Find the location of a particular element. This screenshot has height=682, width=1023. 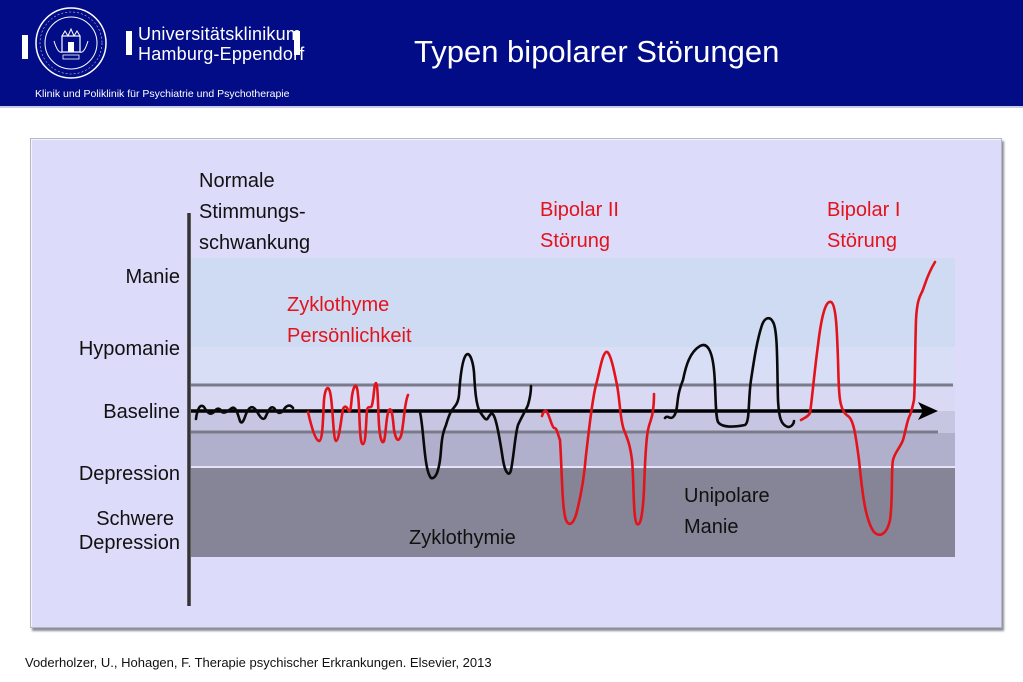

baseline-arrowhead-icon is located at coordinates (928, 411).